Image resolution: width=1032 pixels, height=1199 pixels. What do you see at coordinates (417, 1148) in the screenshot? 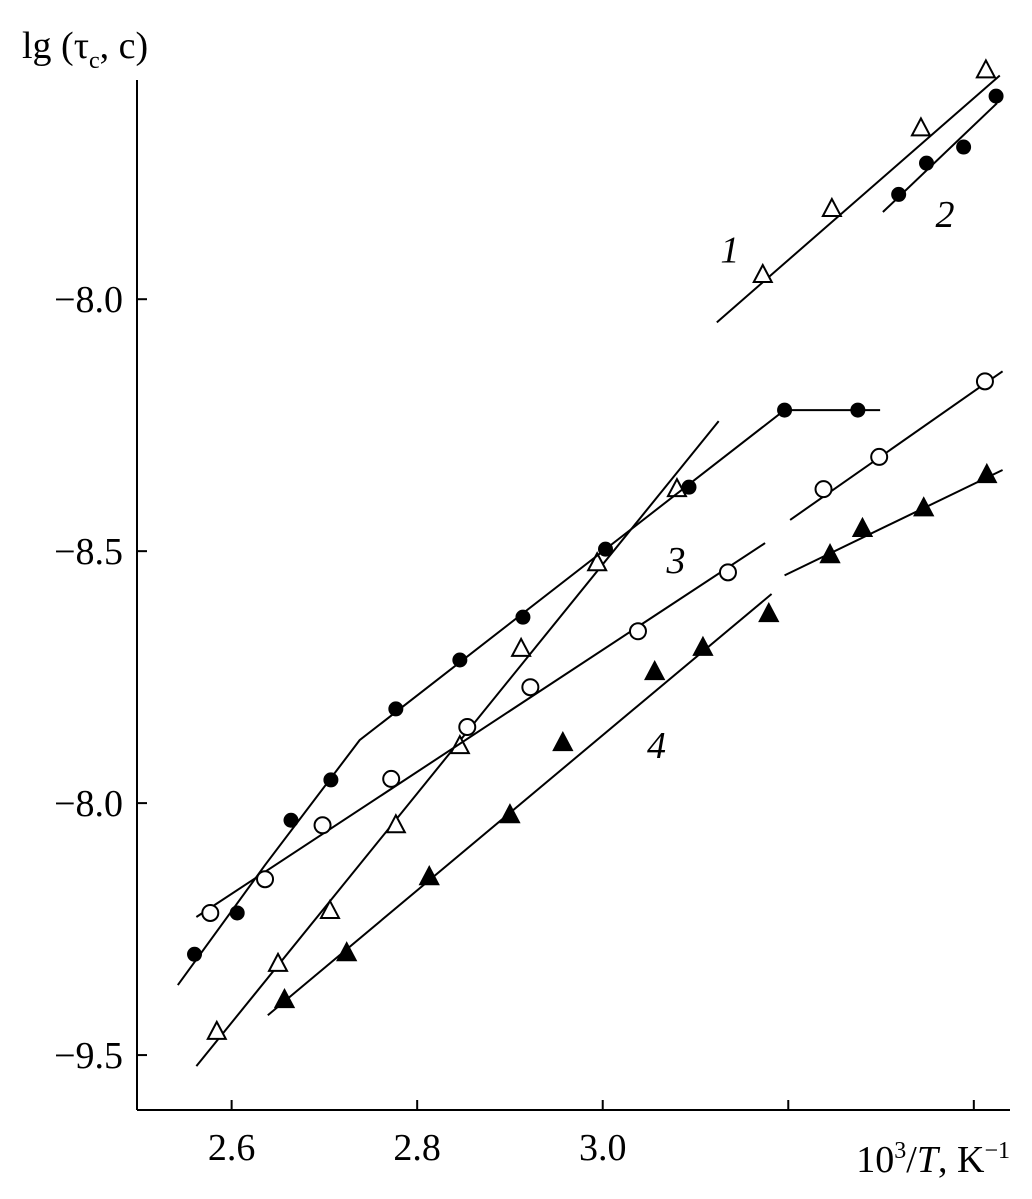
I see `x-tick-label: 2.8` at bounding box center [417, 1148].